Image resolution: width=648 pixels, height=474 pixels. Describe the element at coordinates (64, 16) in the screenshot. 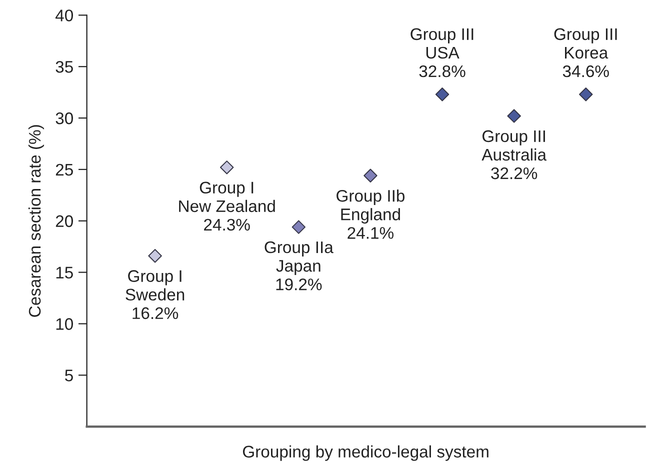

I see `y-tick-label: 40` at that location.